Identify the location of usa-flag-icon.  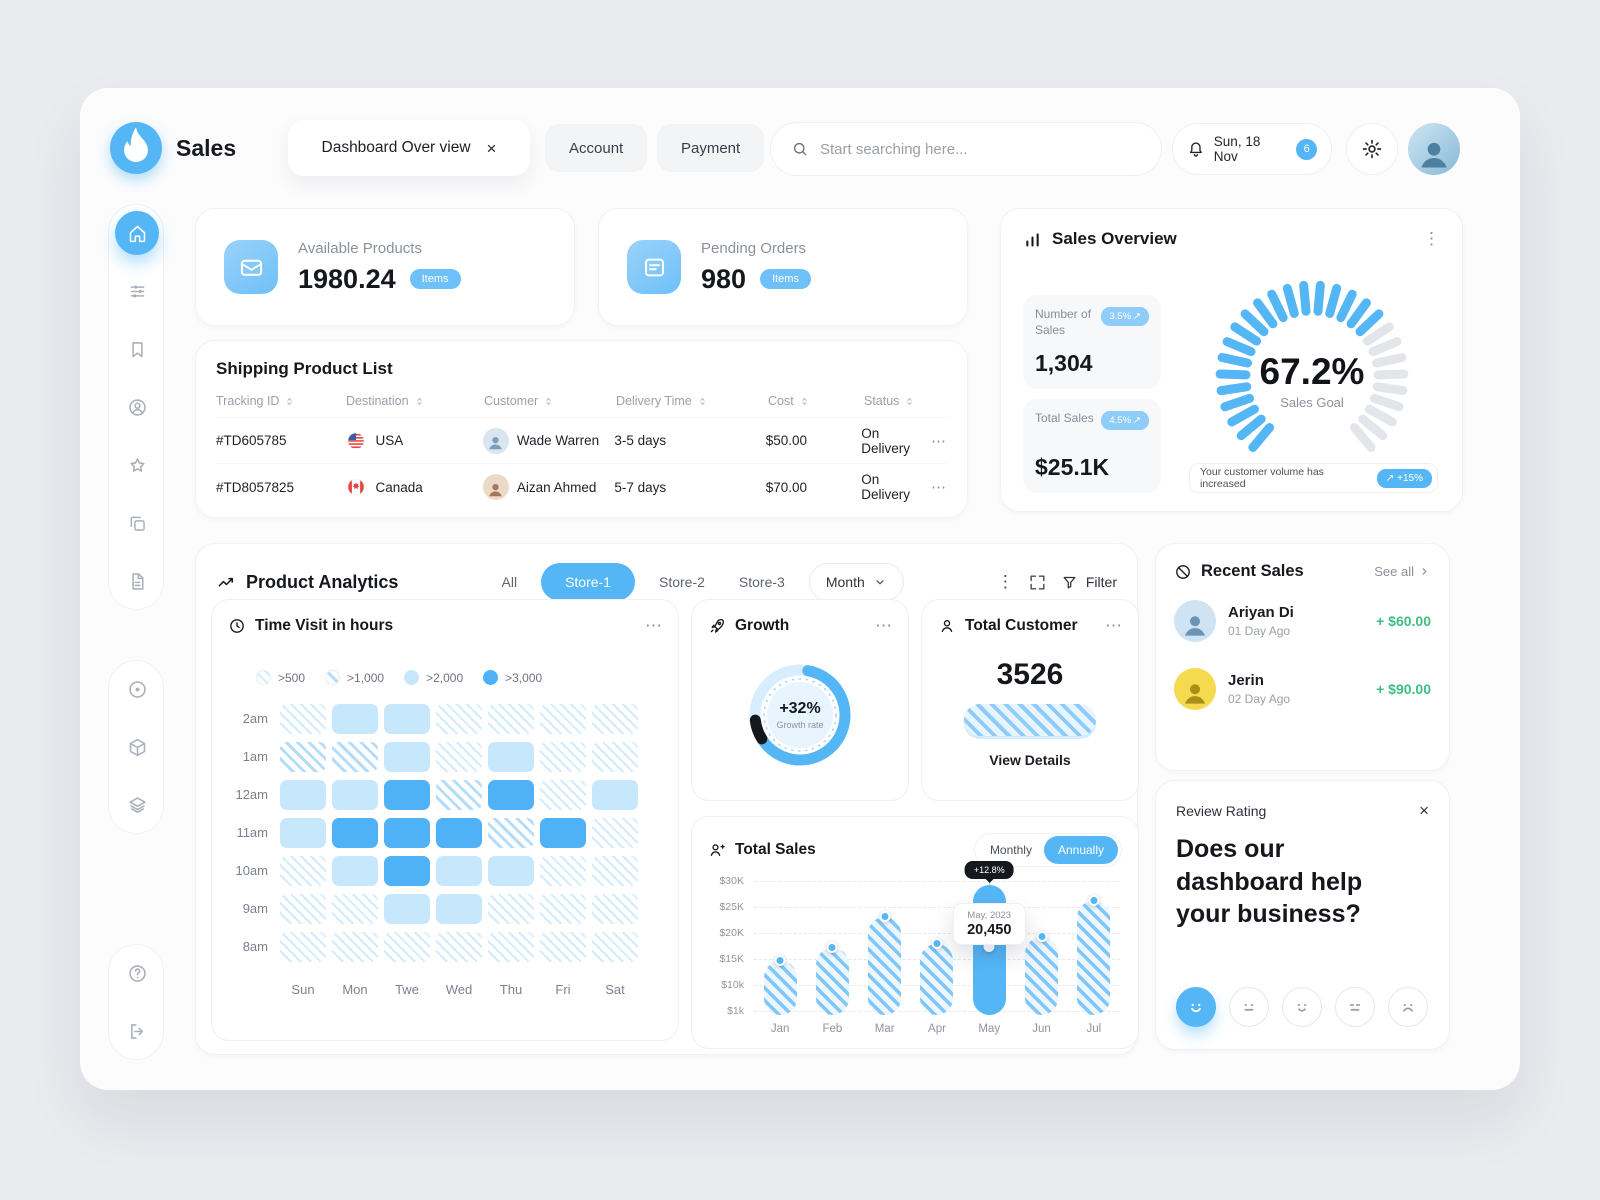
(356, 441).